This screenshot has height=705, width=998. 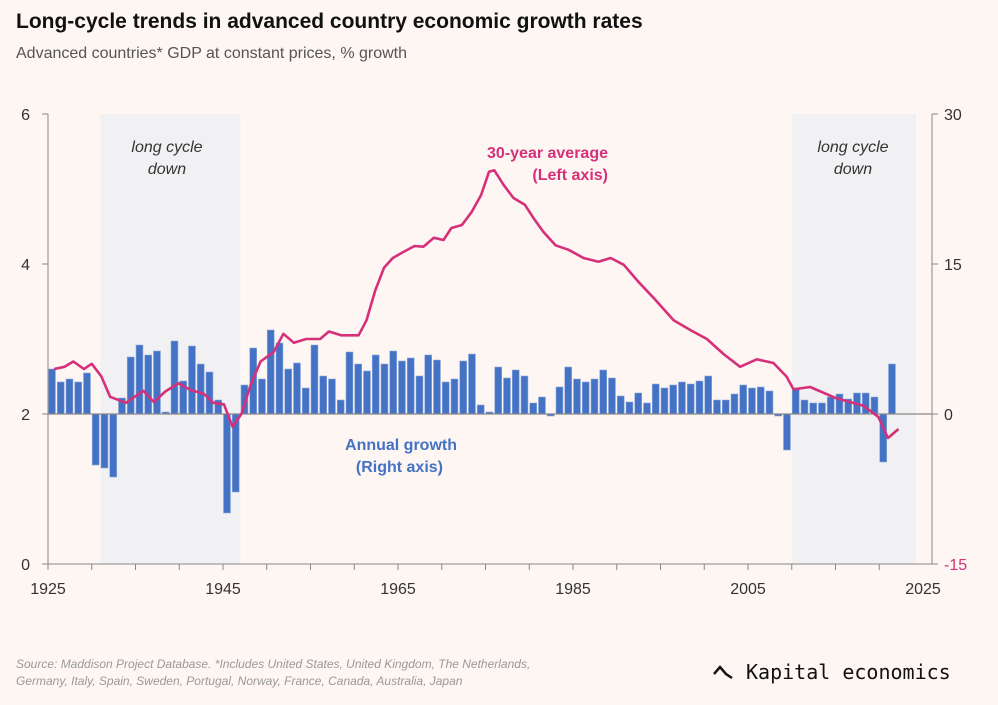 What do you see at coordinates (401, 445) in the screenshot?
I see `bar-series-label: Annual growth` at bounding box center [401, 445].